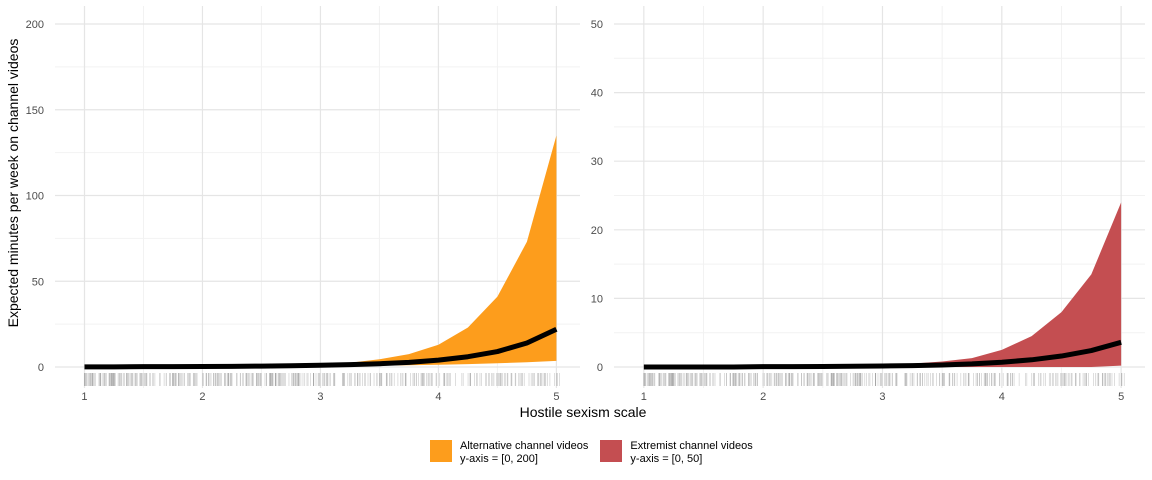 The height and width of the screenshot is (480, 1152). What do you see at coordinates (666, 459) in the screenshot?
I see `legend-range-extremist: y-axis = [0, 50]` at bounding box center [666, 459].